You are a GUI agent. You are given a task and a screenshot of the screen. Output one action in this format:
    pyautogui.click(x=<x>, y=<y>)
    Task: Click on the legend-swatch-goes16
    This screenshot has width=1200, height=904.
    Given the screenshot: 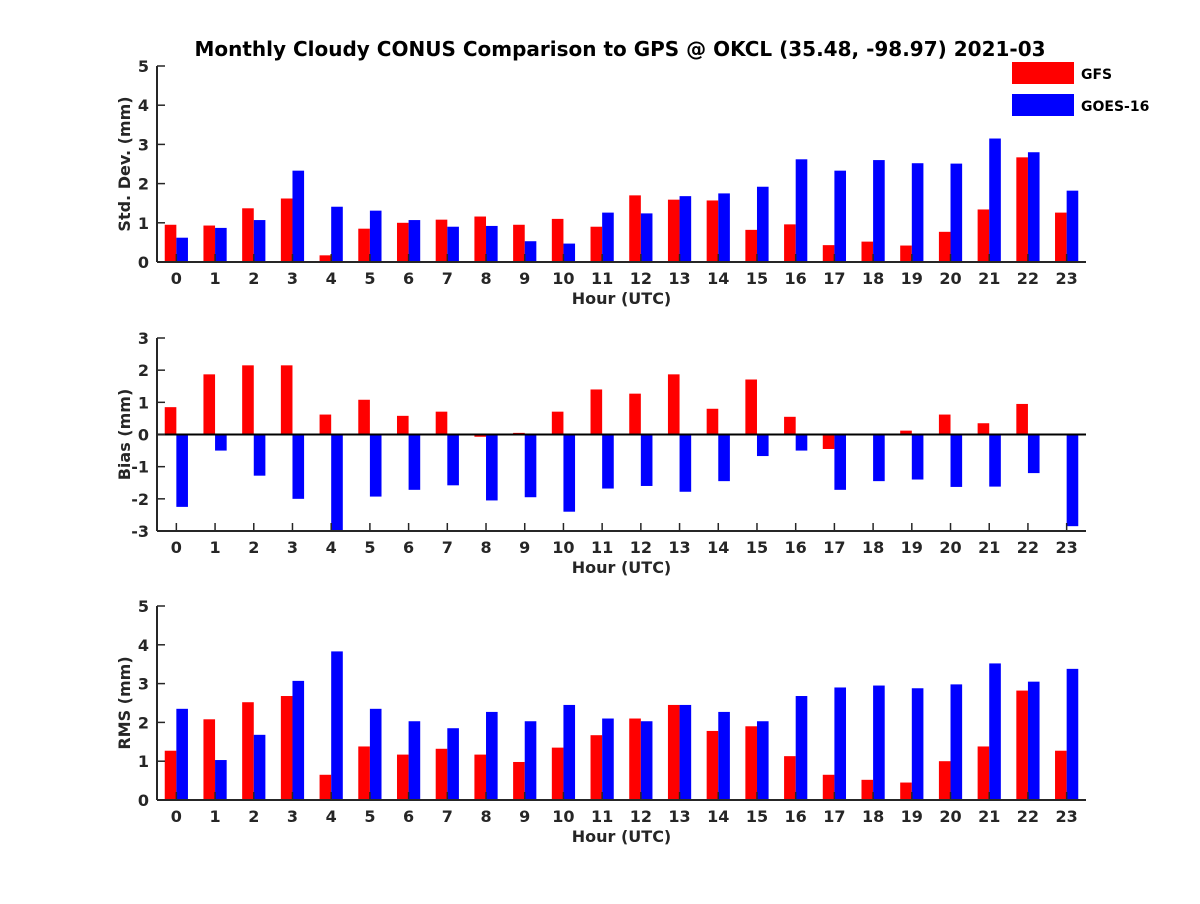 What is the action you would take?
    pyautogui.click(x=1043, y=105)
    